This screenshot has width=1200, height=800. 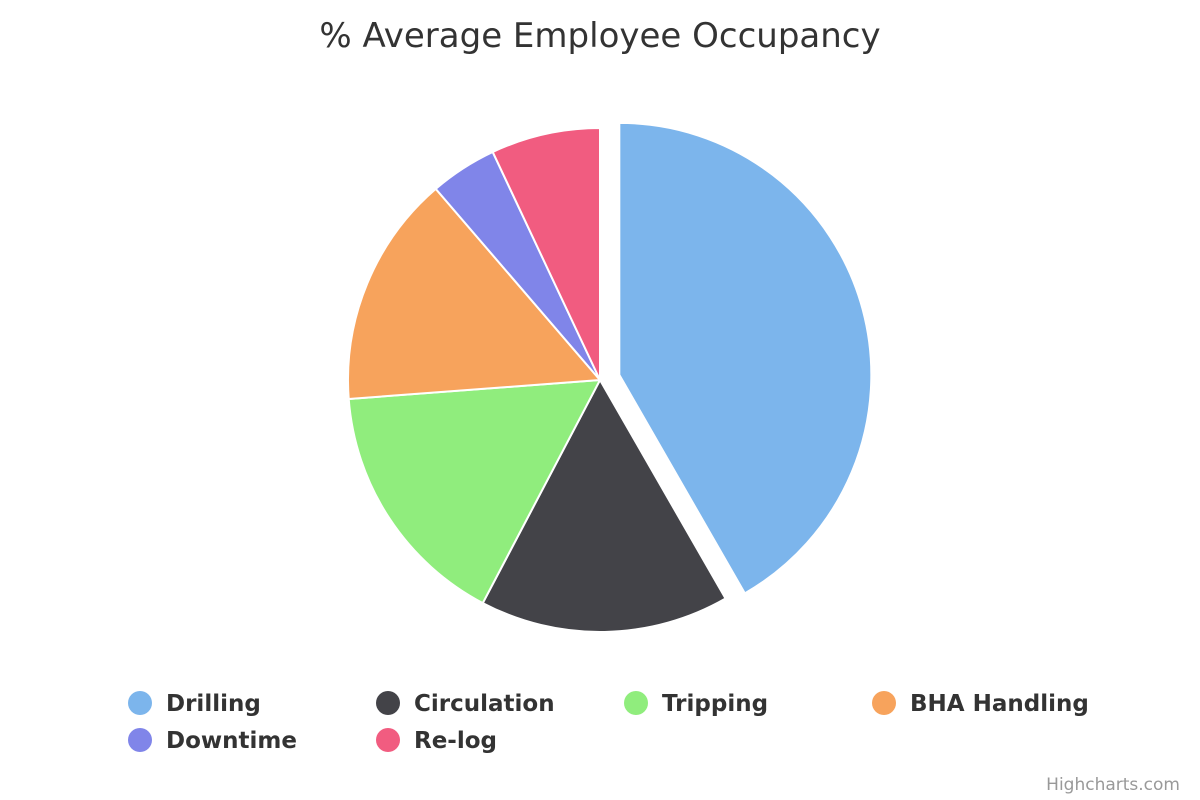 What do you see at coordinates (231, 741) in the screenshot?
I see `legend-label: Downtime` at bounding box center [231, 741].